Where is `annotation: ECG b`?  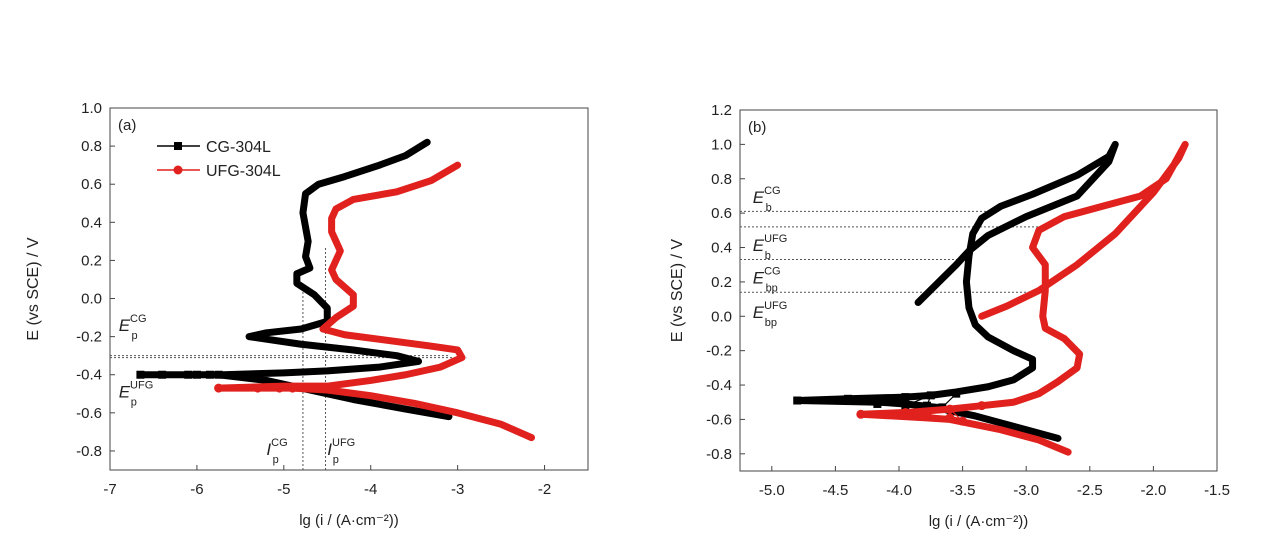 annotation: ECG b is located at coordinates (767, 199).